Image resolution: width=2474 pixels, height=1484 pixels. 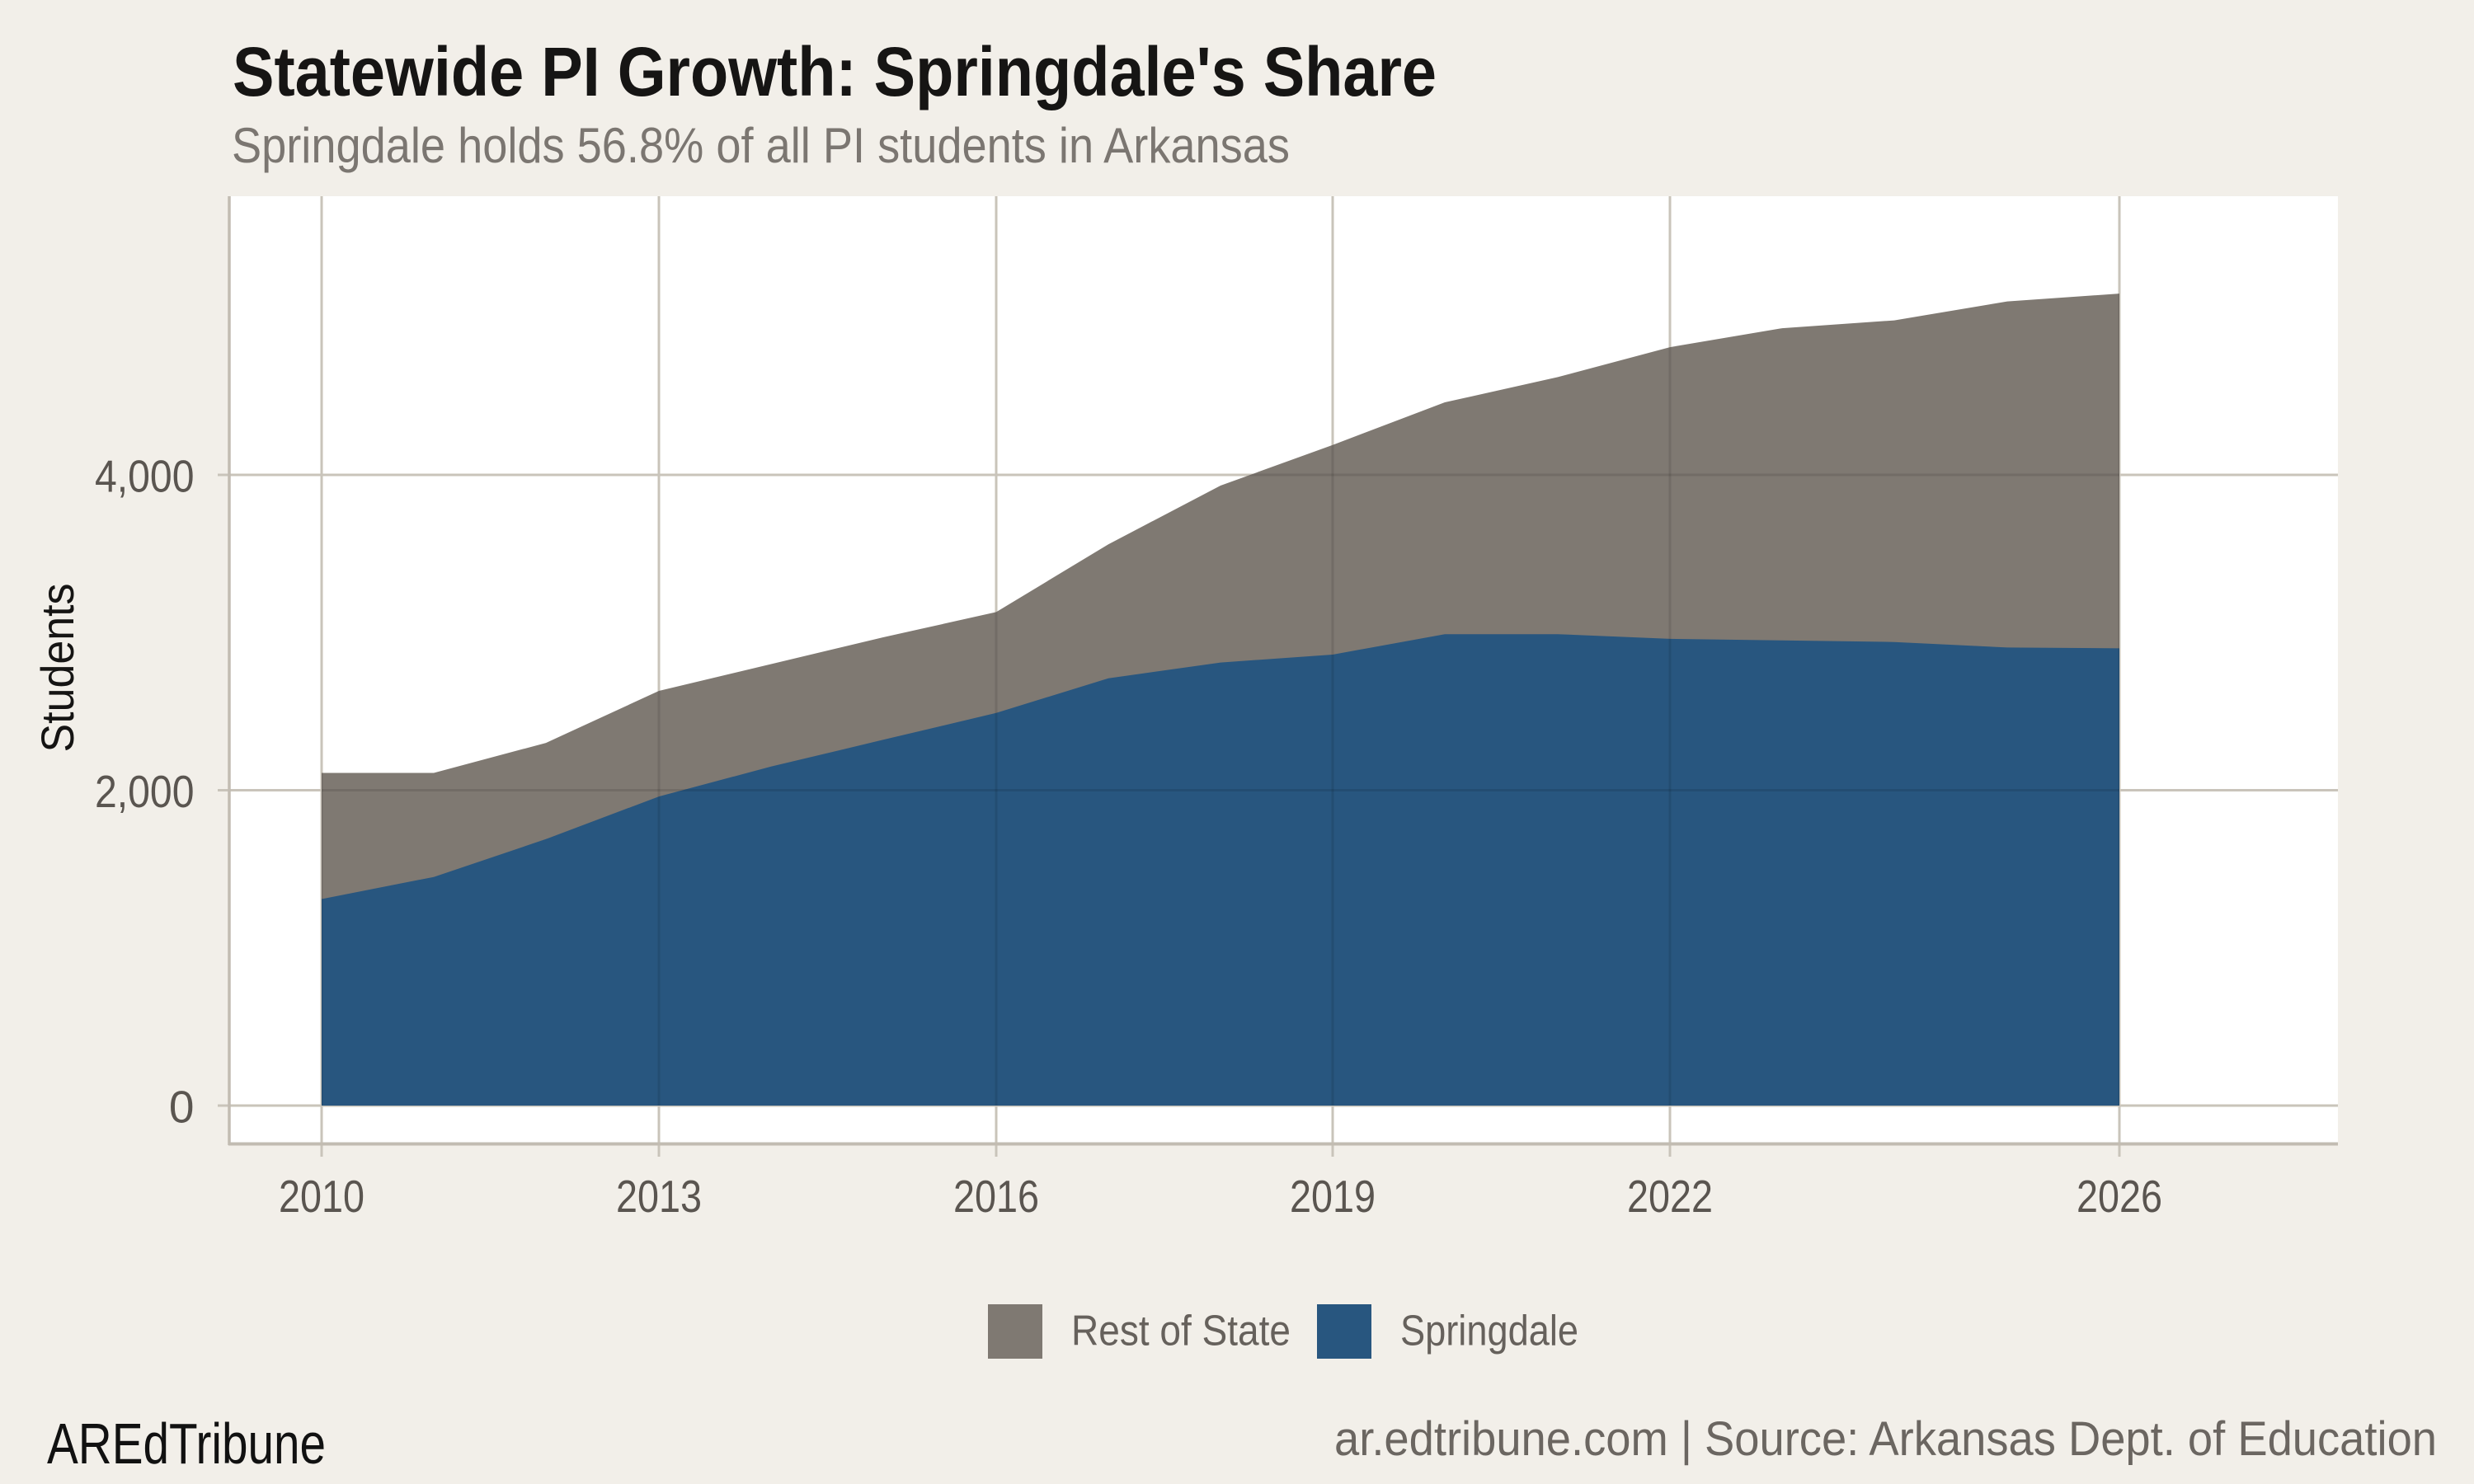 I want to click on svg-text: 2022, so click(x=1670, y=1196).